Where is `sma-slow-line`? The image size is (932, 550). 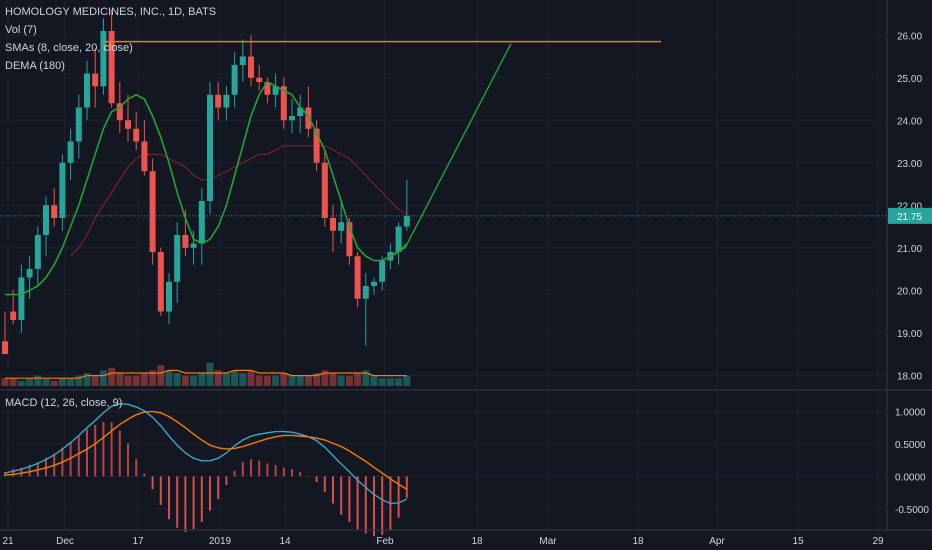 sma-slow-line is located at coordinates (239, 201).